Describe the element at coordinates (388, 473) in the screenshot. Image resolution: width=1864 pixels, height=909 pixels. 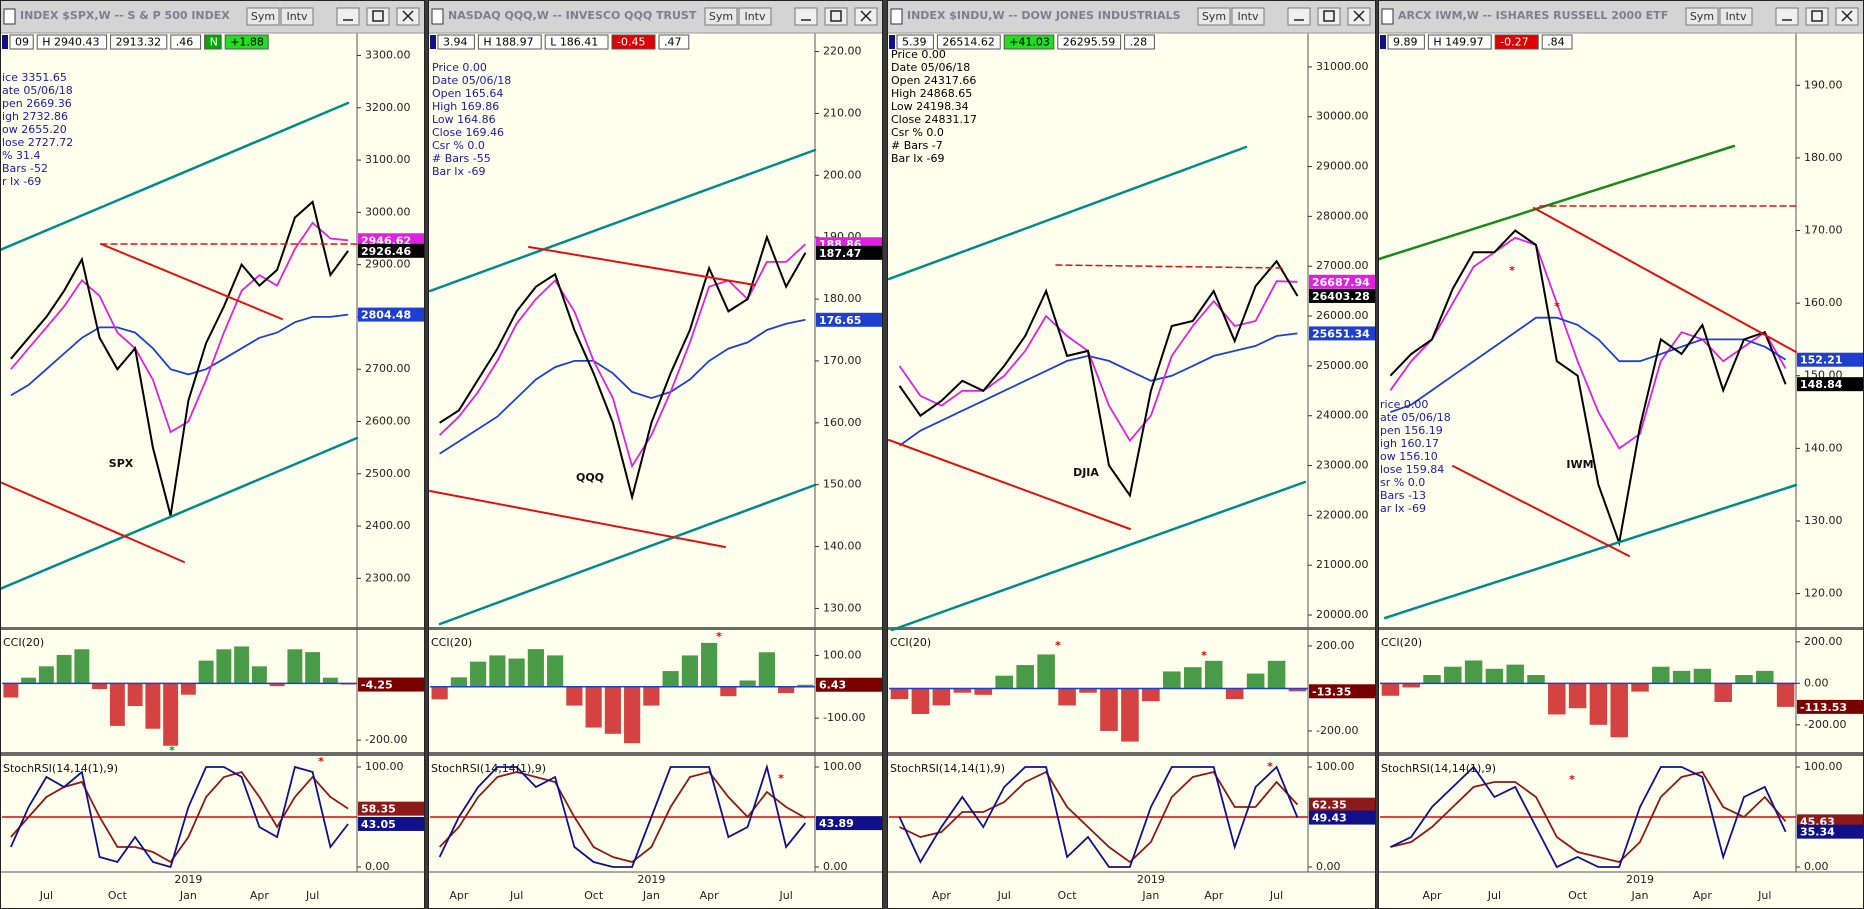
I see `y-tick-label: 2500.00` at that location.